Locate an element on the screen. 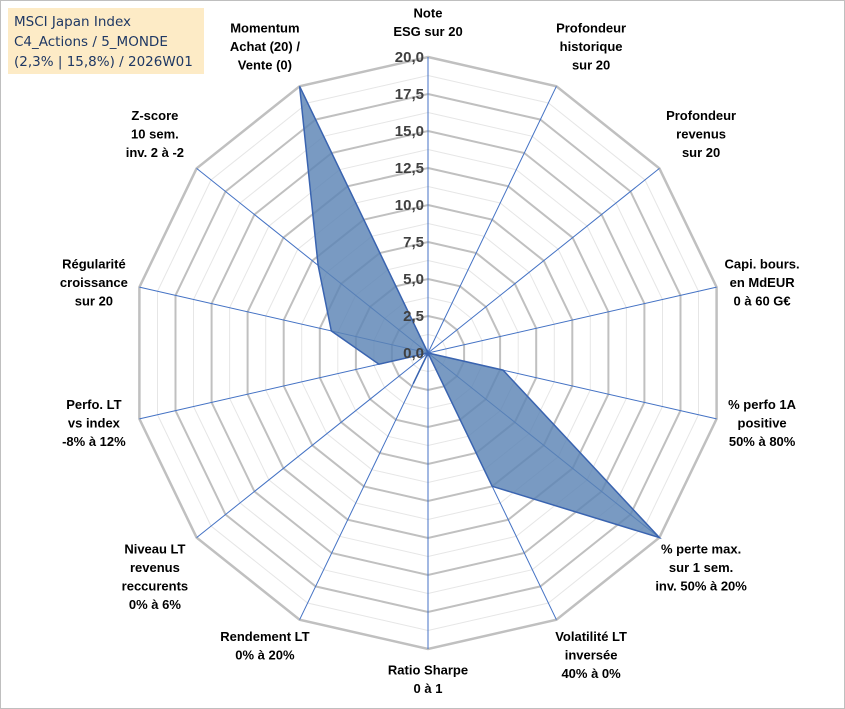  chart-title-line-1: MSCI Japan Index is located at coordinates (73, 22).